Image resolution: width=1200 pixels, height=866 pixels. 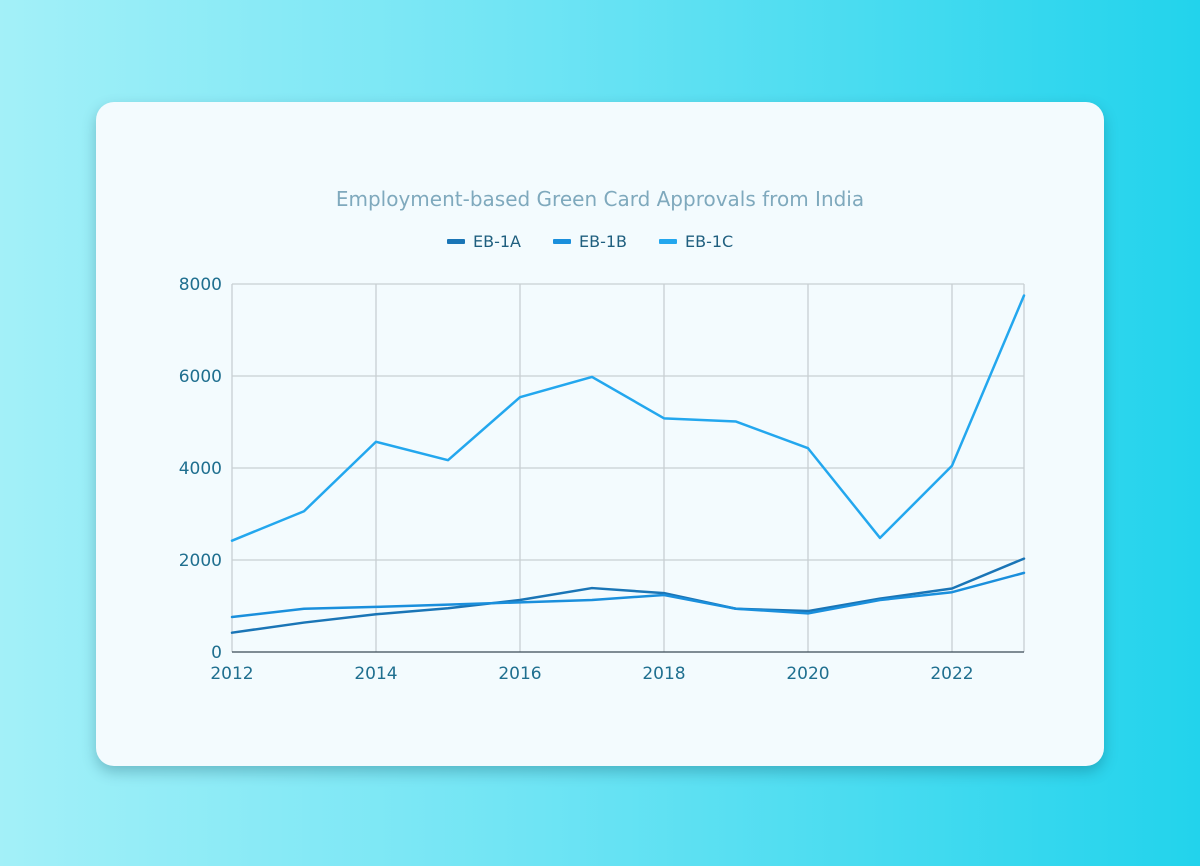 I want to click on x-tick-label: 2012, so click(x=231, y=674).